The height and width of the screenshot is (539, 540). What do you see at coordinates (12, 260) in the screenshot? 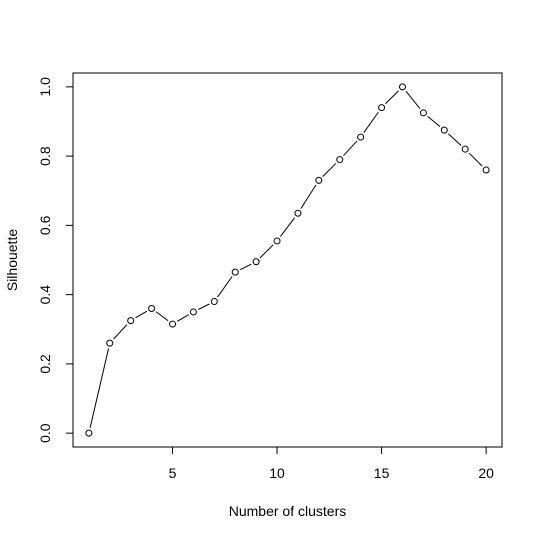
I see `y-axis-label: Silhouette` at bounding box center [12, 260].